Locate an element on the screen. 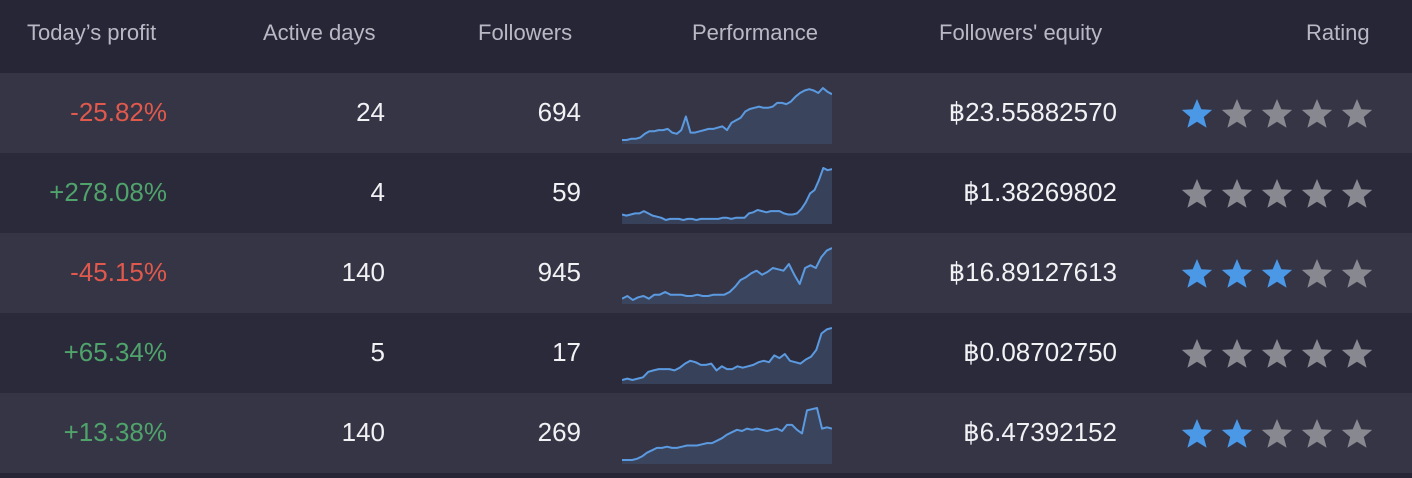  header-rating: Rating is located at coordinates (1338, 32).